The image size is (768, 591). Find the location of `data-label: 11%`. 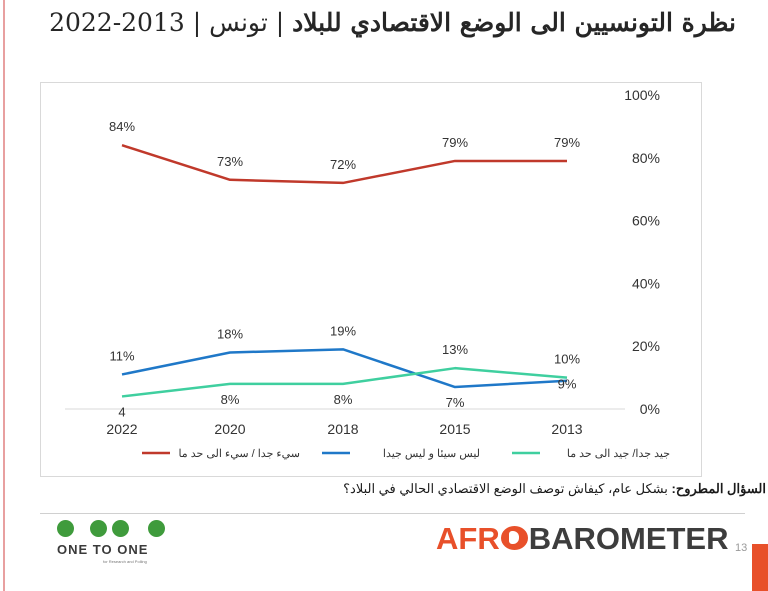

data-label: 11% is located at coordinates (121, 355).